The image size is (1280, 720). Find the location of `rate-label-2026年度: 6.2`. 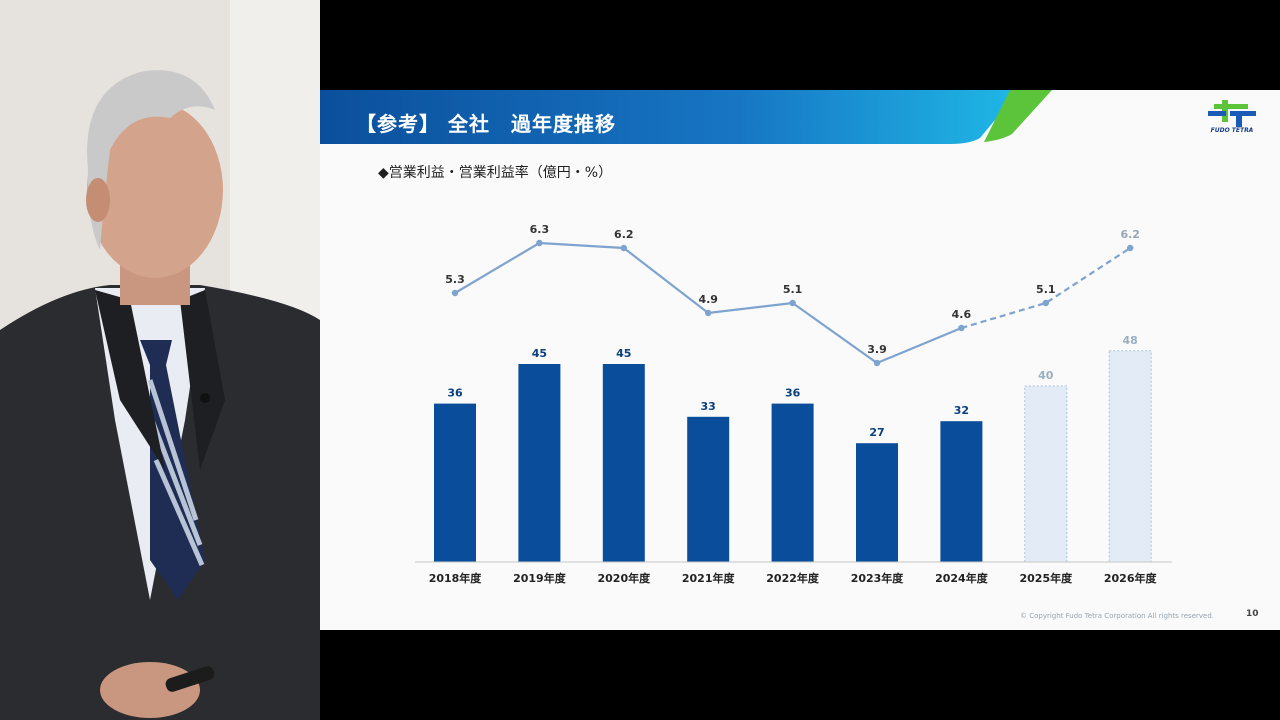

rate-label-2026年度: 6.2 is located at coordinates (1130, 234).